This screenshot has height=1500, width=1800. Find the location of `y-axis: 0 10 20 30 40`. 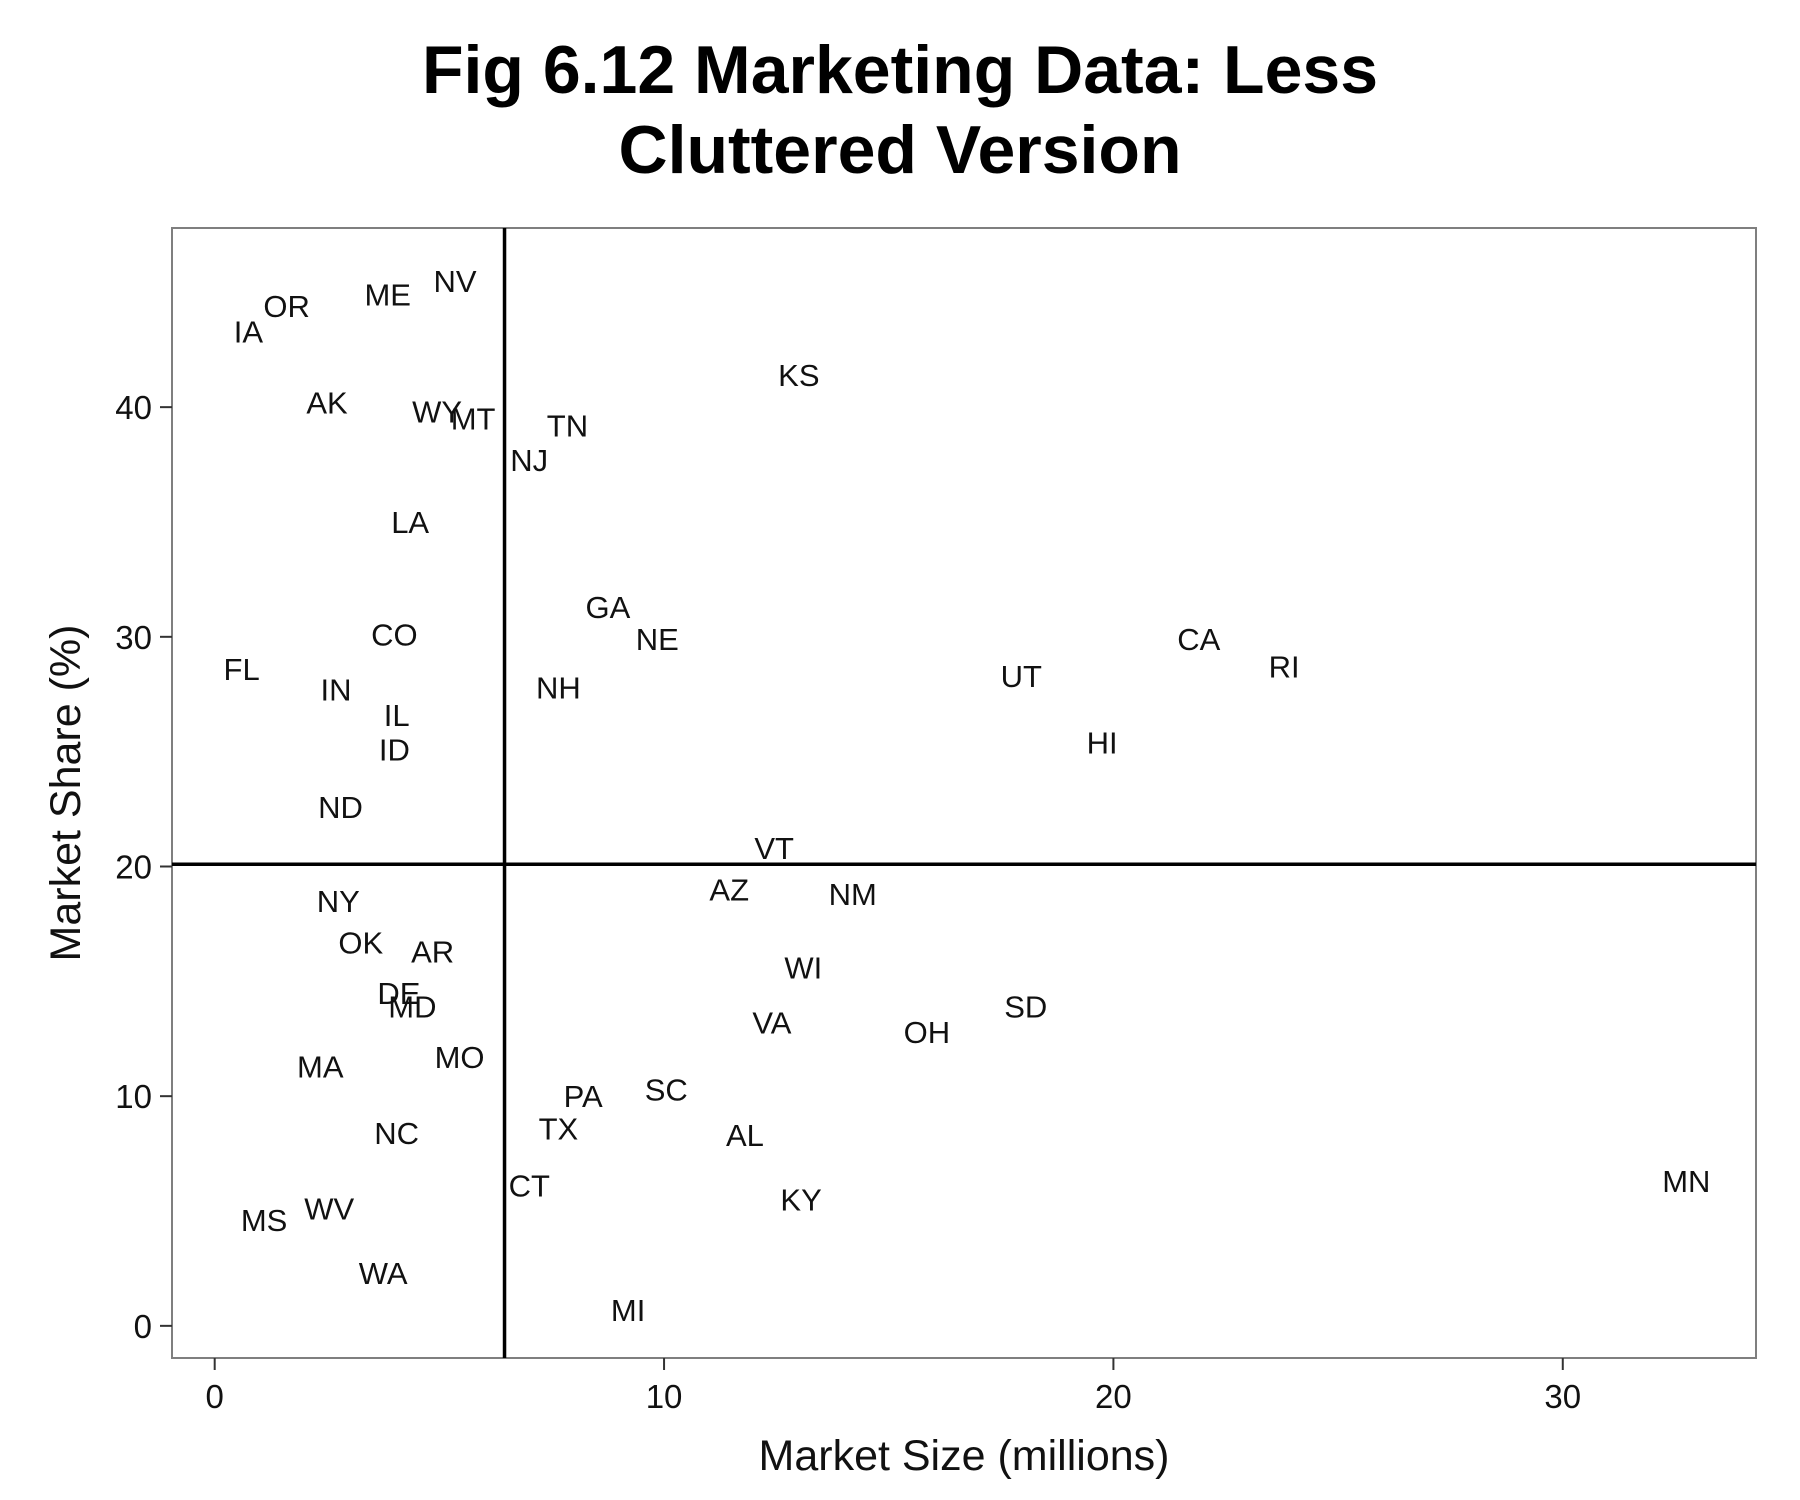

y-axis: 0 10 20 30 40 is located at coordinates (143, 867).